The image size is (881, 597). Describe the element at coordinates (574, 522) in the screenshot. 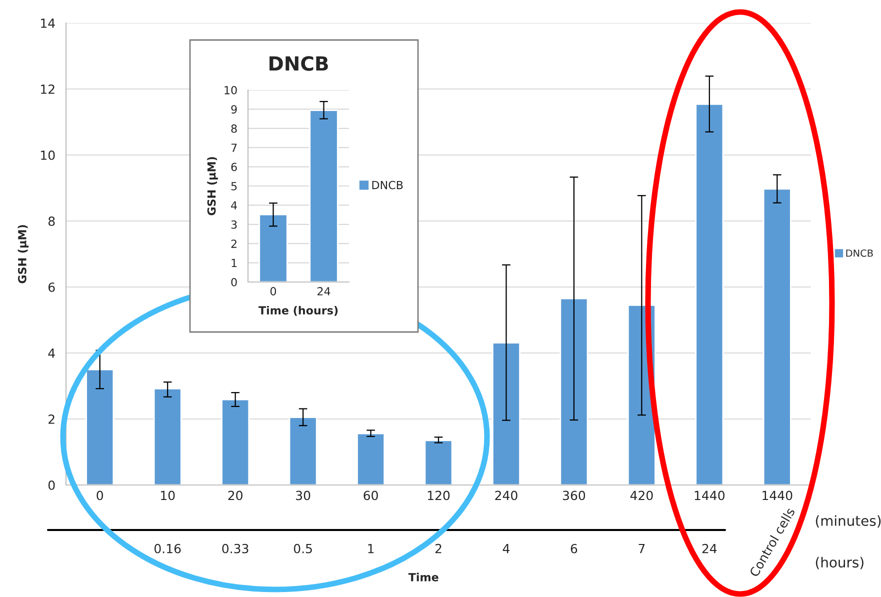

I see `category-label: 360 6` at that location.